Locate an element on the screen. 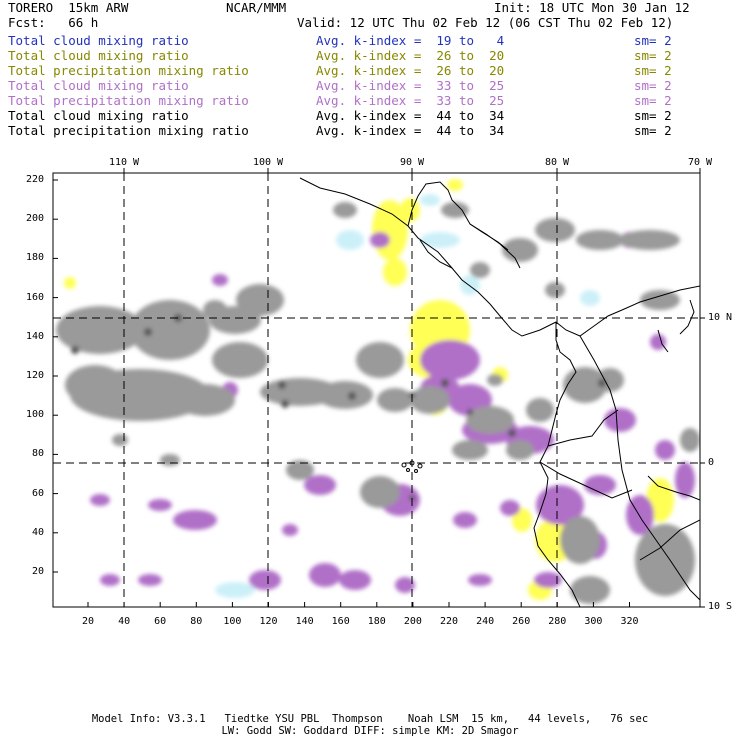 This screenshot has width=740, height=740. model-title: TORERO 15km ARW is located at coordinates (68, 7).